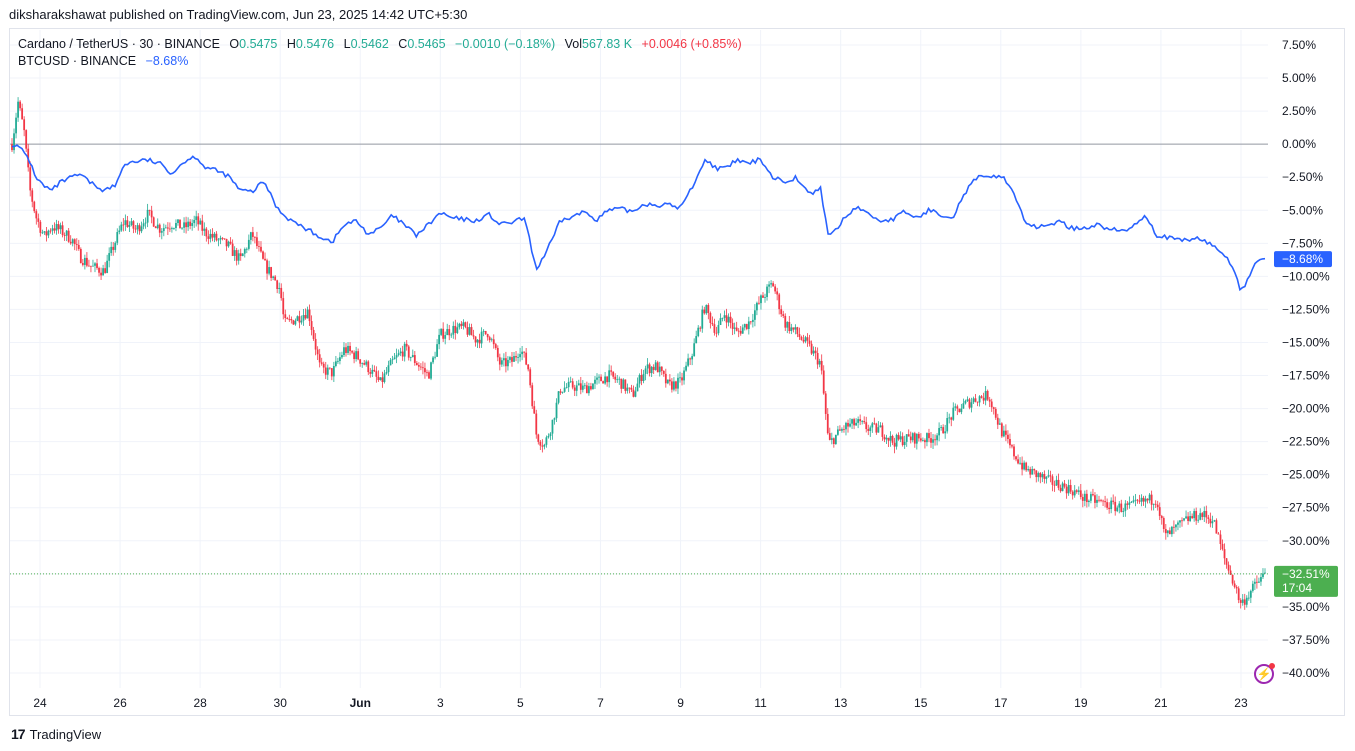 The height and width of the screenshot is (751, 1355). I want to click on lightning-icon: ⚡, so click(1264, 673).